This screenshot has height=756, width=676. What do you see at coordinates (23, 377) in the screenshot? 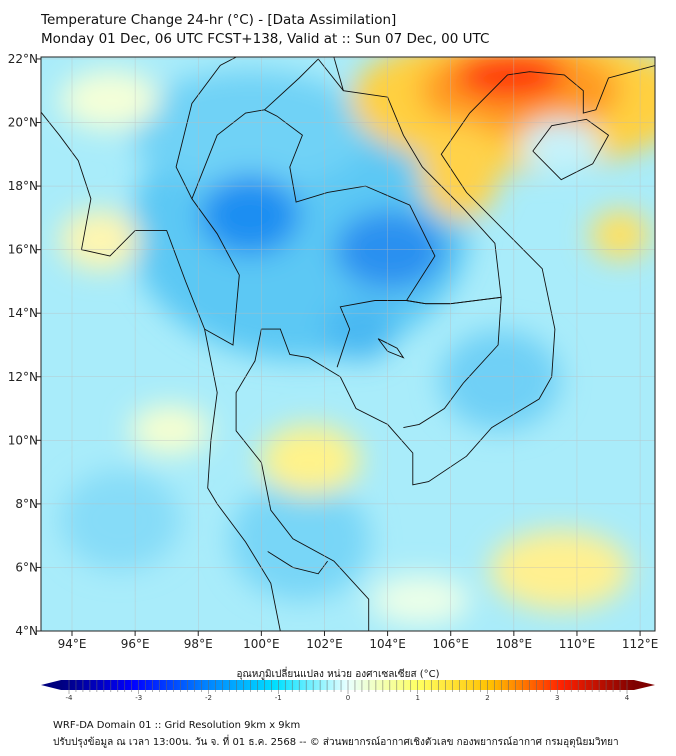
I see `lat-tick-label: 12°N` at bounding box center [23, 377].